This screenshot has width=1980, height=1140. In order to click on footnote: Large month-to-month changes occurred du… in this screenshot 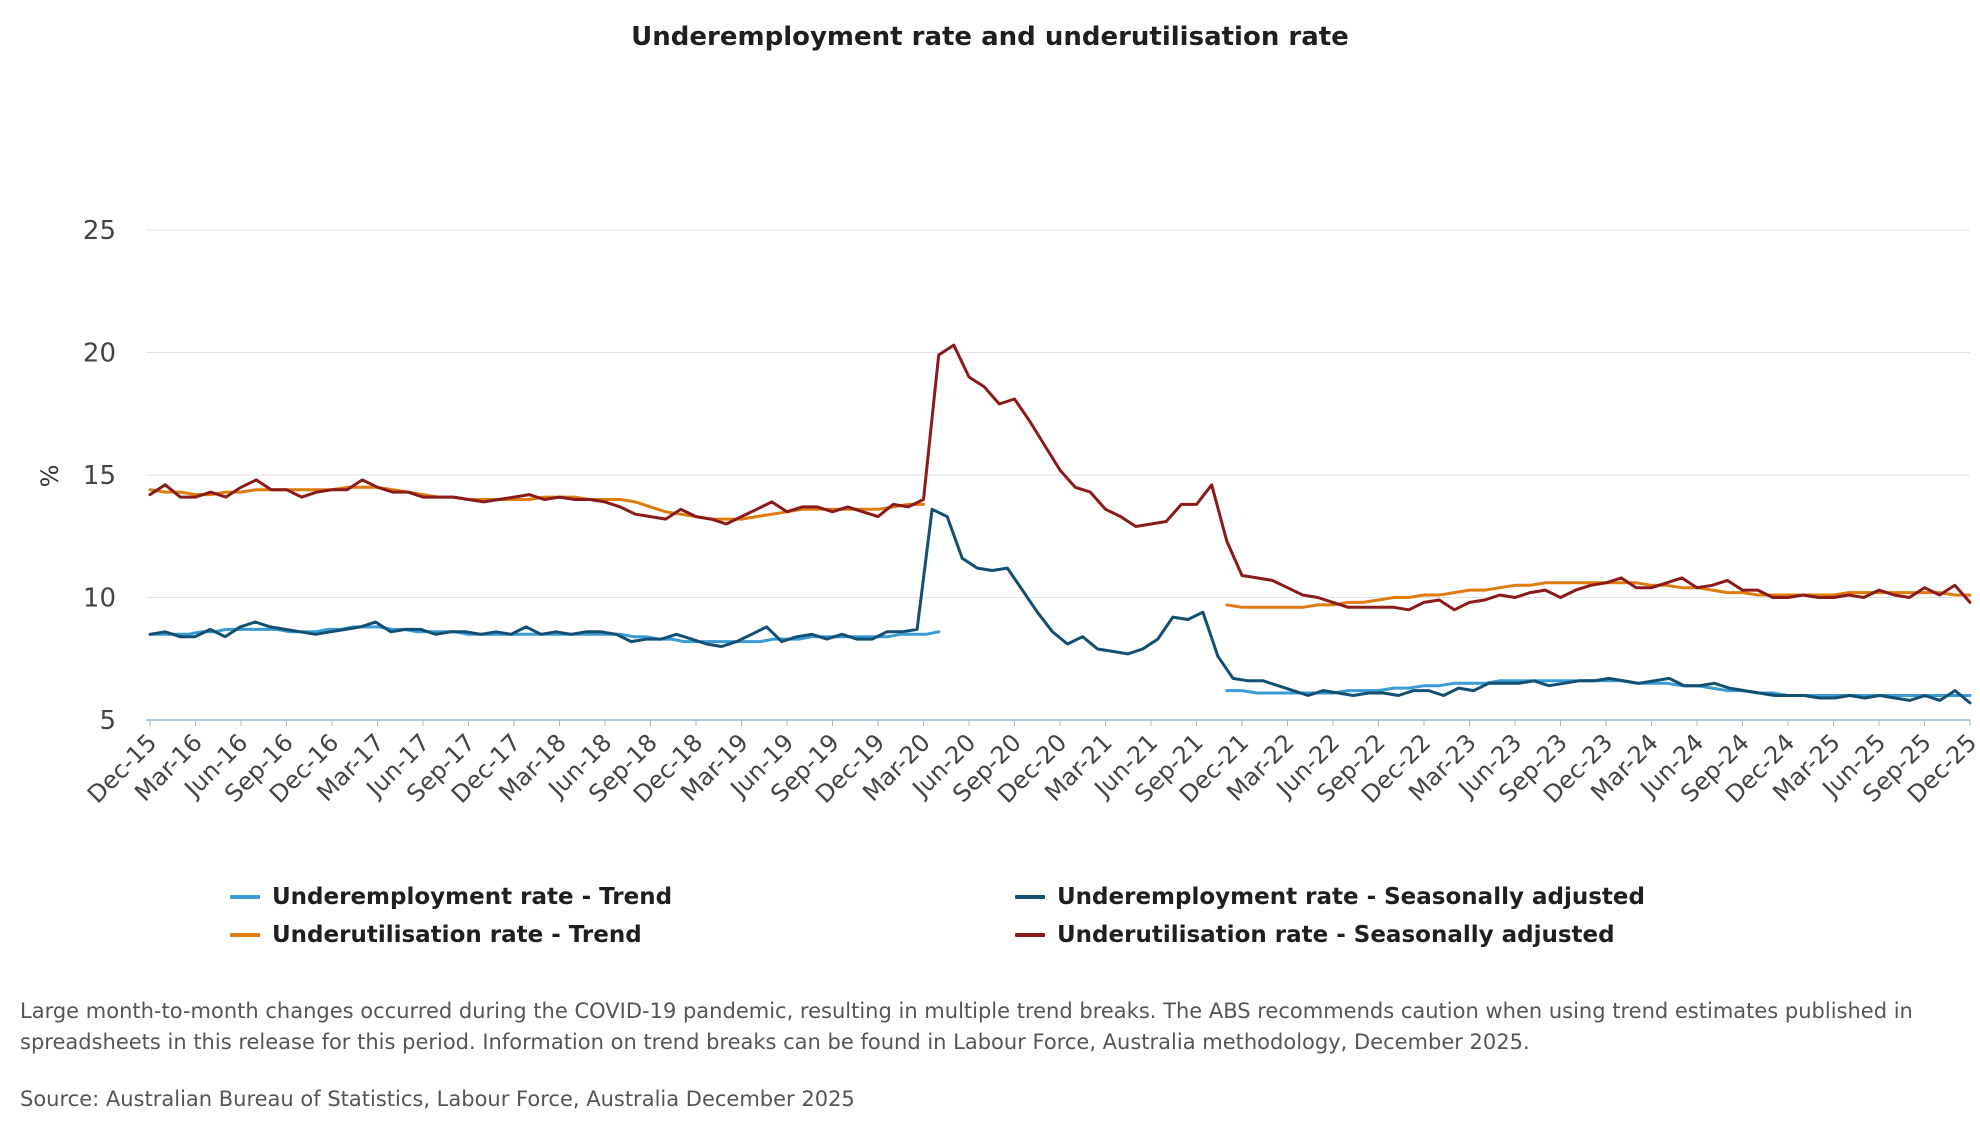, I will do `click(966, 1026)`.